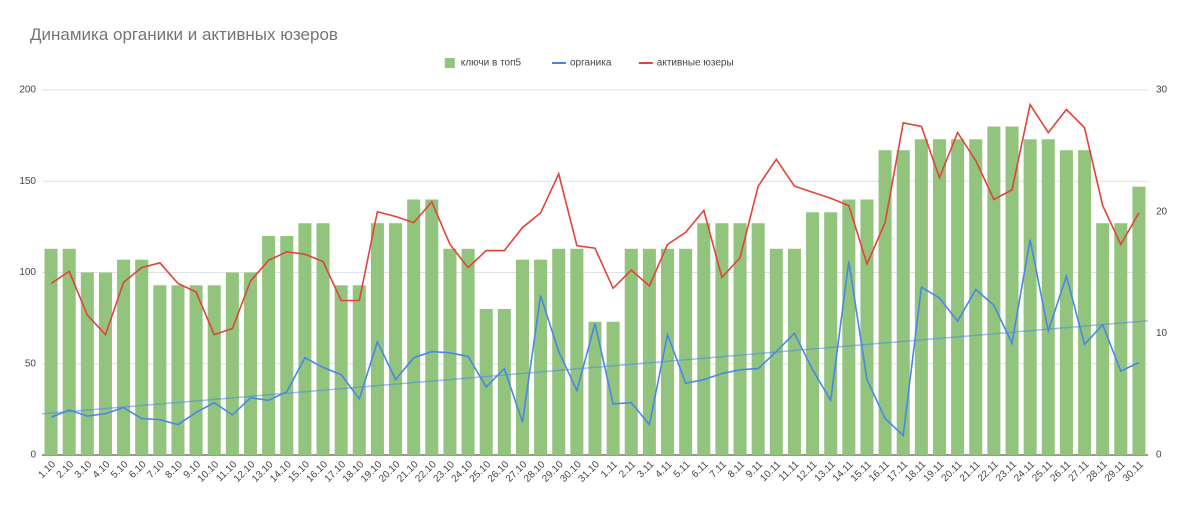  I want to click on x-tick-label: 8.11, so click(736, 469).